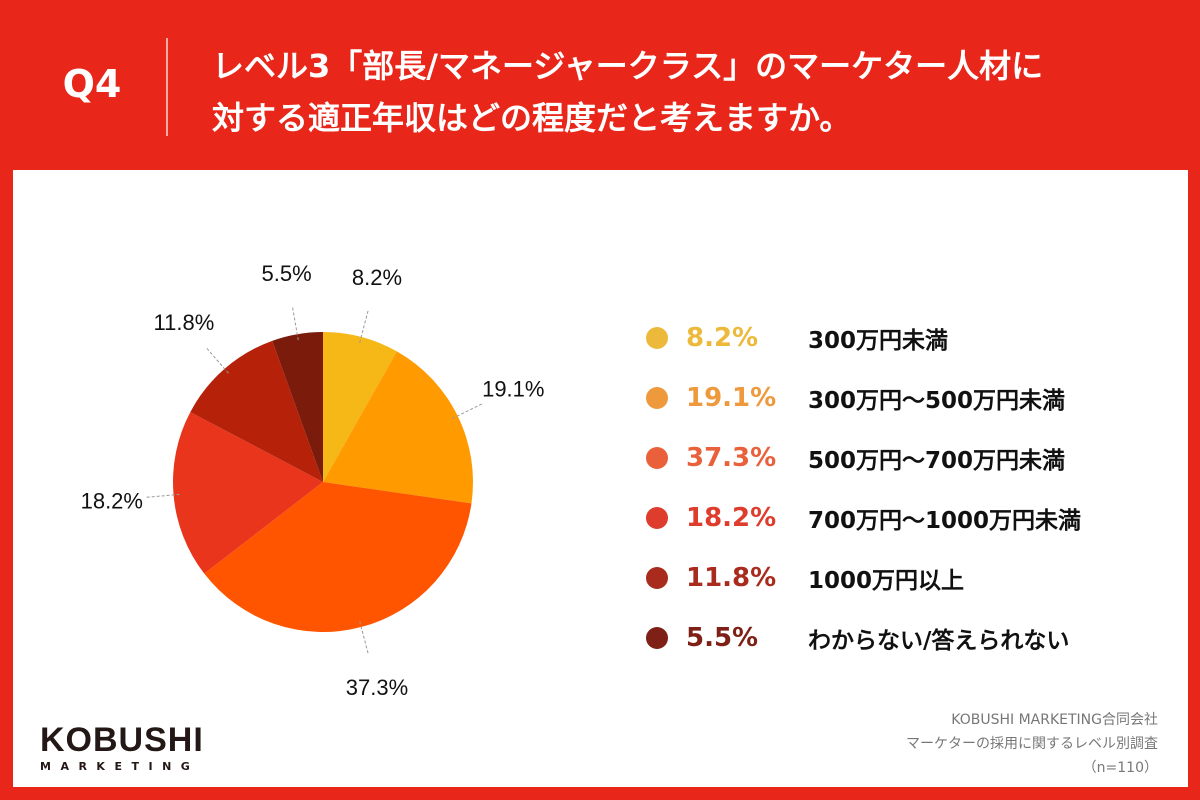  What do you see at coordinates (945, 521) in the screenshot?
I see `legend-label: 700万円〜1000万円未満` at bounding box center [945, 521].